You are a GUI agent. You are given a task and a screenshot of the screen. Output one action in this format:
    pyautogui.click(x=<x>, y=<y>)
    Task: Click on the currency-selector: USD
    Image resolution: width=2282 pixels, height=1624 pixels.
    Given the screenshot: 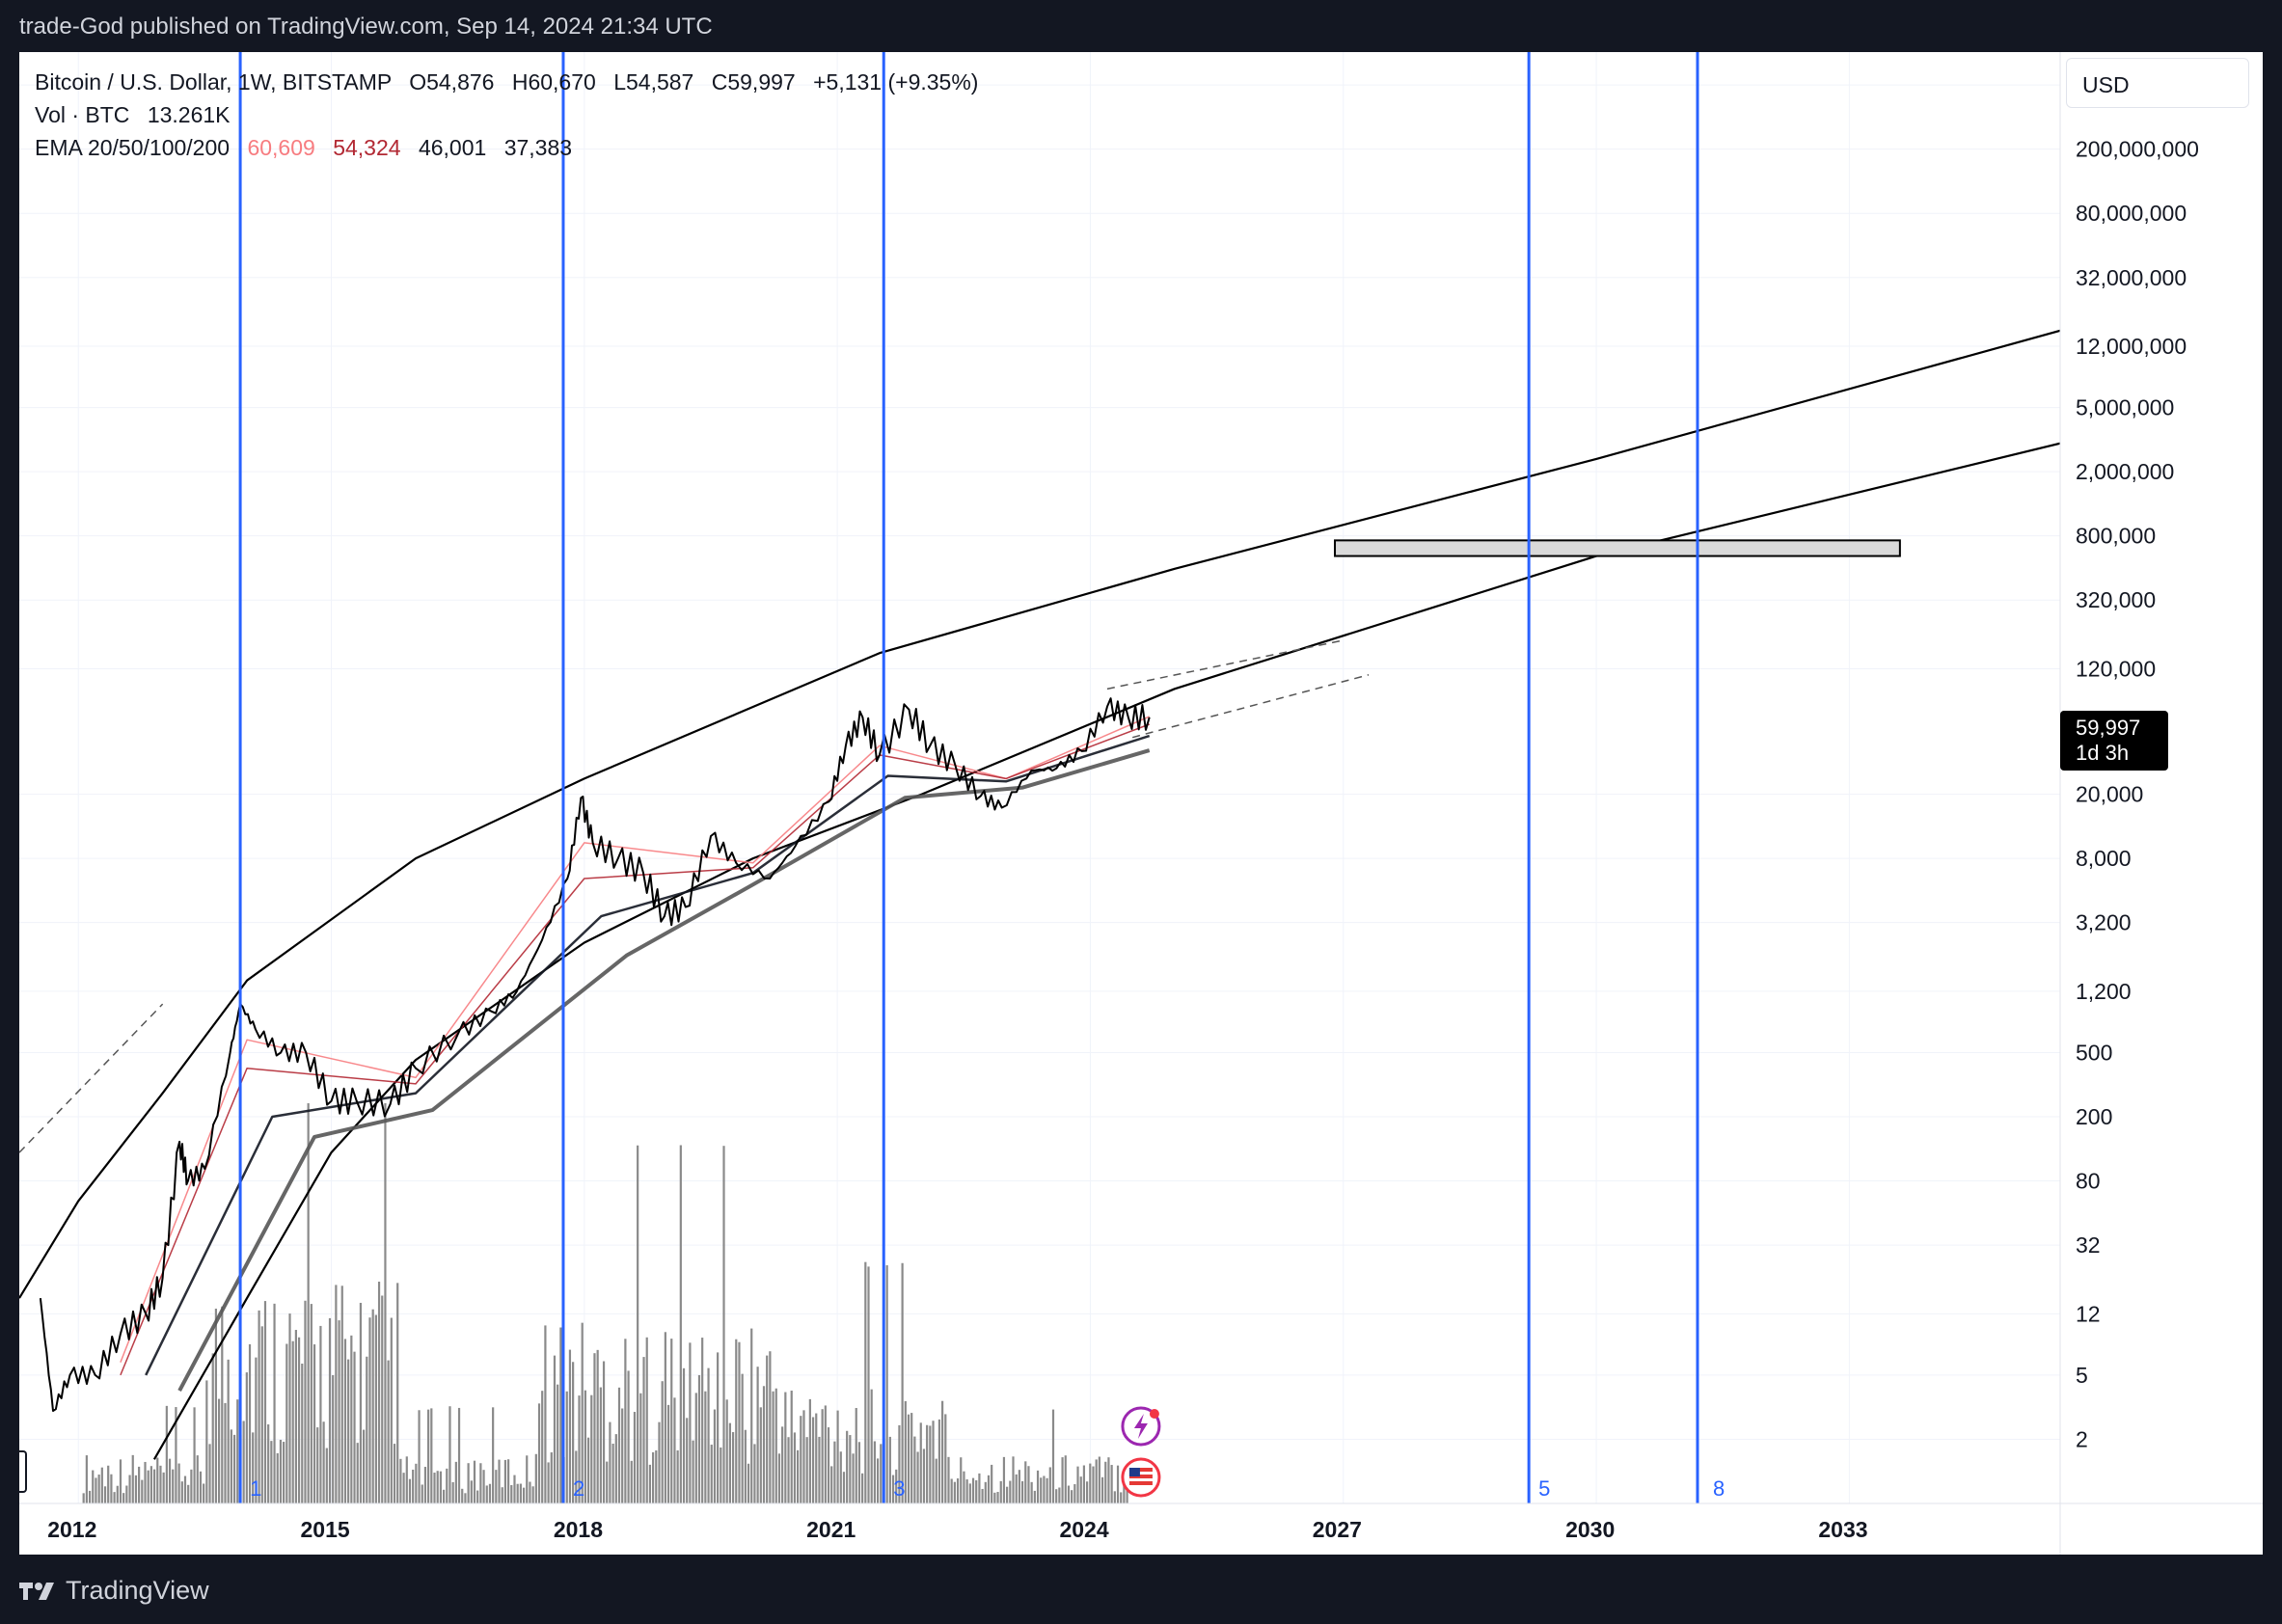 What is the action you would take?
    pyautogui.click(x=2158, y=83)
    